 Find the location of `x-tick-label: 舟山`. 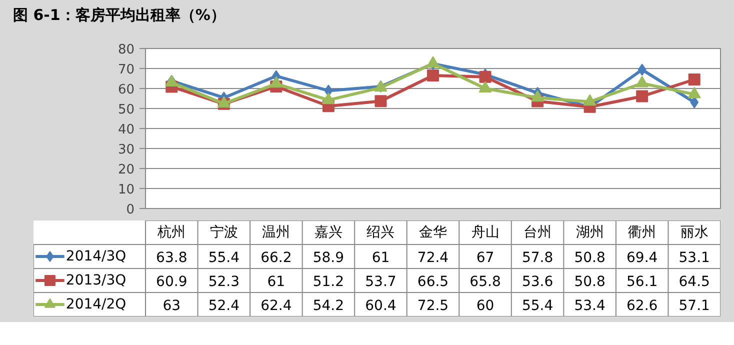

x-tick-label: 舟山 is located at coordinates (485, 232).